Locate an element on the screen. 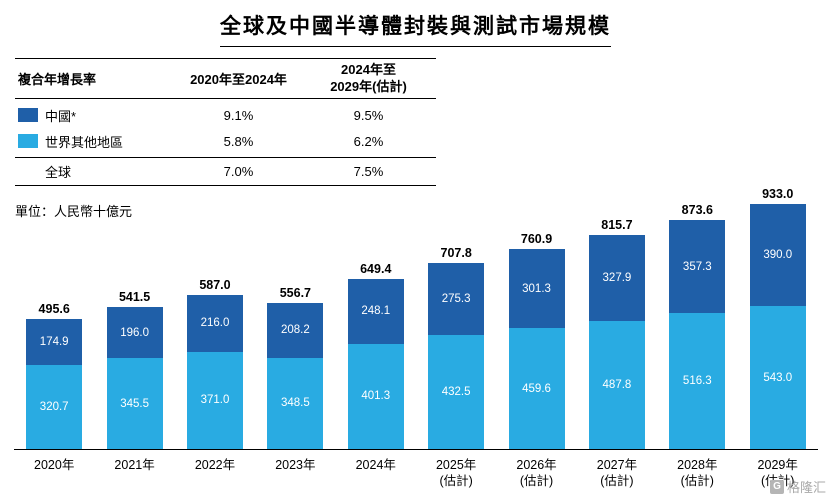 This screenshot has width=831, height=500. bar-stack: 390.0 543.0 is located at coordinates (777, 326).